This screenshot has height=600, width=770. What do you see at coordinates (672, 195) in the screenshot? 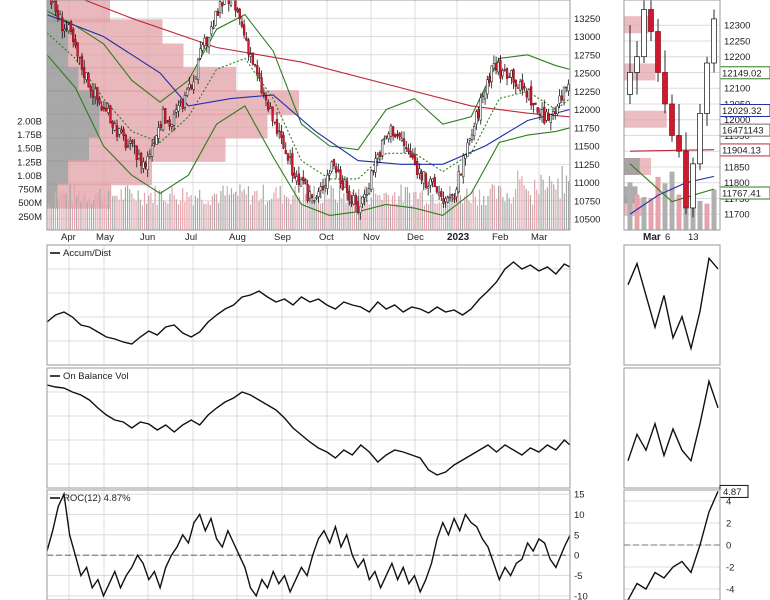
I see `zoom-ma50-line` at bounding box center [672, 195].